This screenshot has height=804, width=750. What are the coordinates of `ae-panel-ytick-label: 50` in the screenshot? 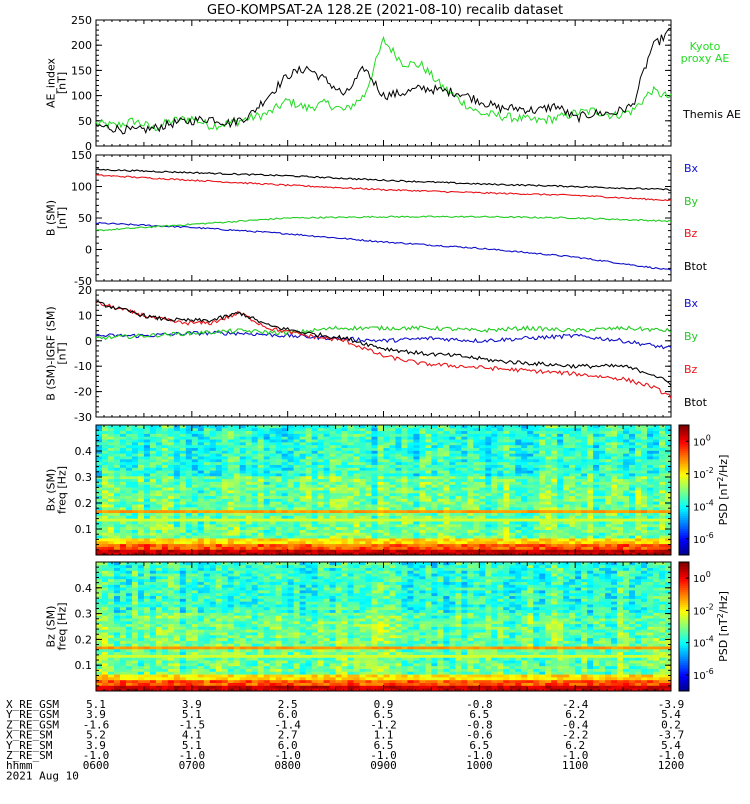 It's located at (85, 121).